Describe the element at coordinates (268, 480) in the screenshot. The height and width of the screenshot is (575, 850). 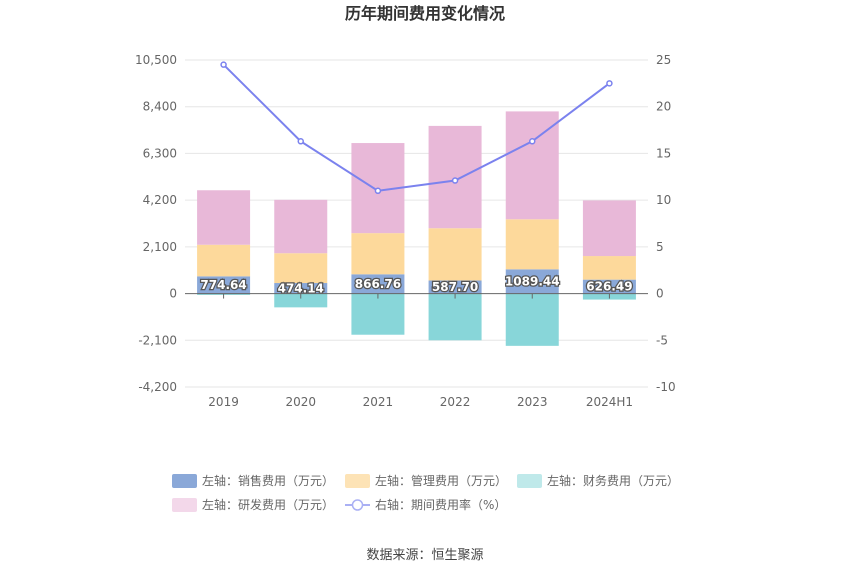
I see `legend-label: 左轴：销售费用（万元）` at that location.